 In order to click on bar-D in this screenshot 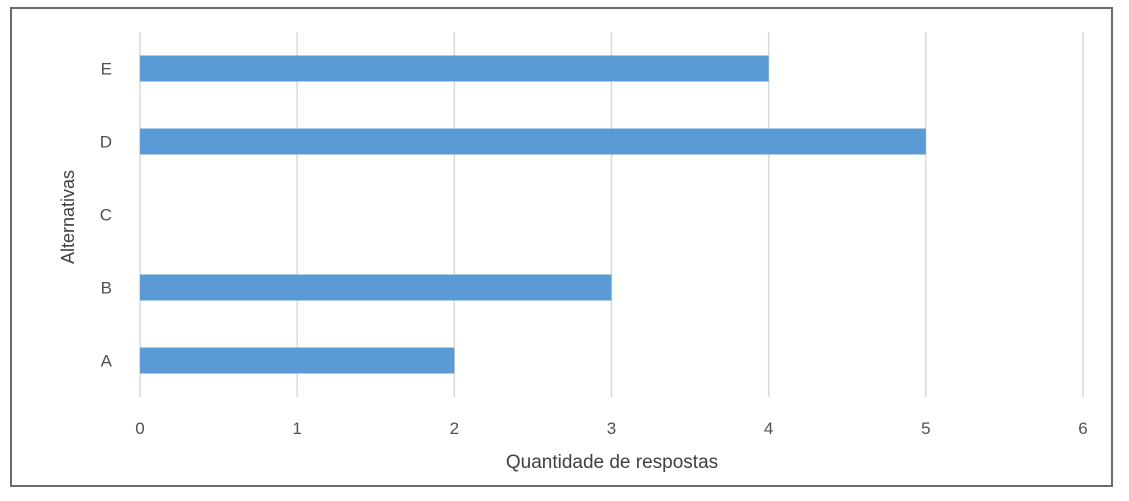, I will do `click(533, 141)`.